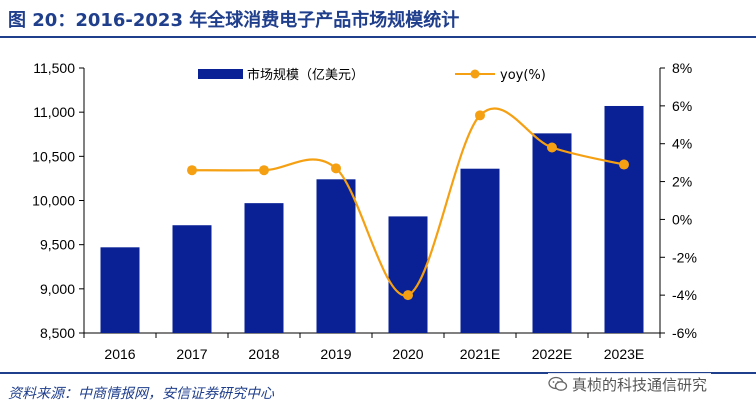  What do you see at coordinates (682, 106) in the screenshot?
I see `y-right-tick-label: 6%` at bounding box center [682, 106].